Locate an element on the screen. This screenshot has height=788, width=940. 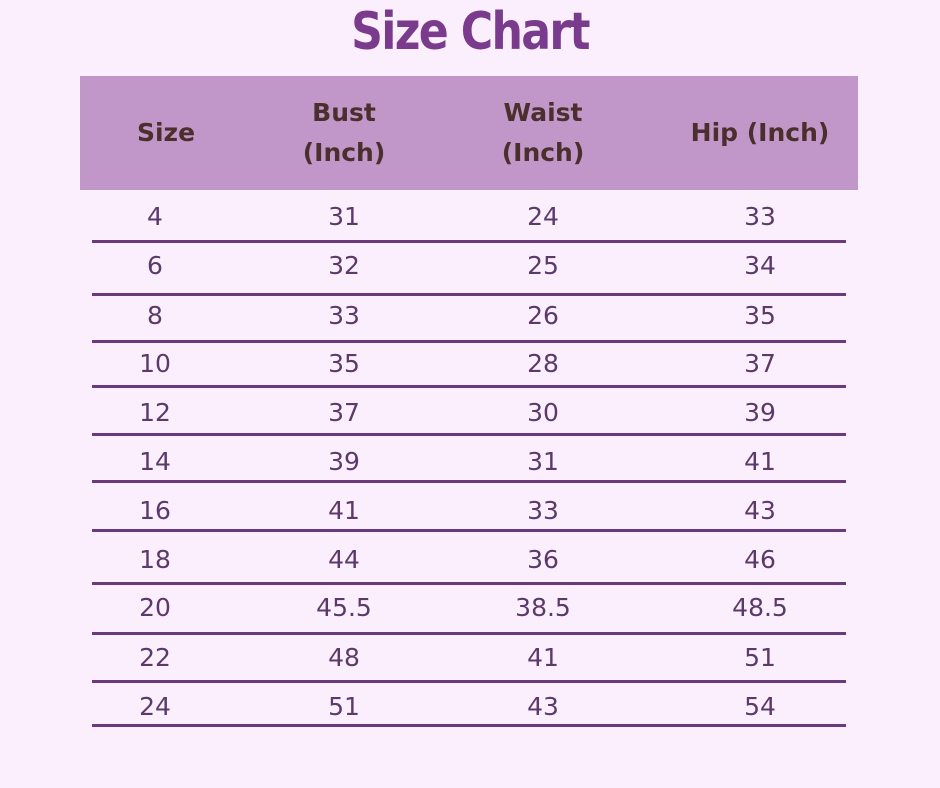
table-cell: 26 is located at coordinates (543, 315).